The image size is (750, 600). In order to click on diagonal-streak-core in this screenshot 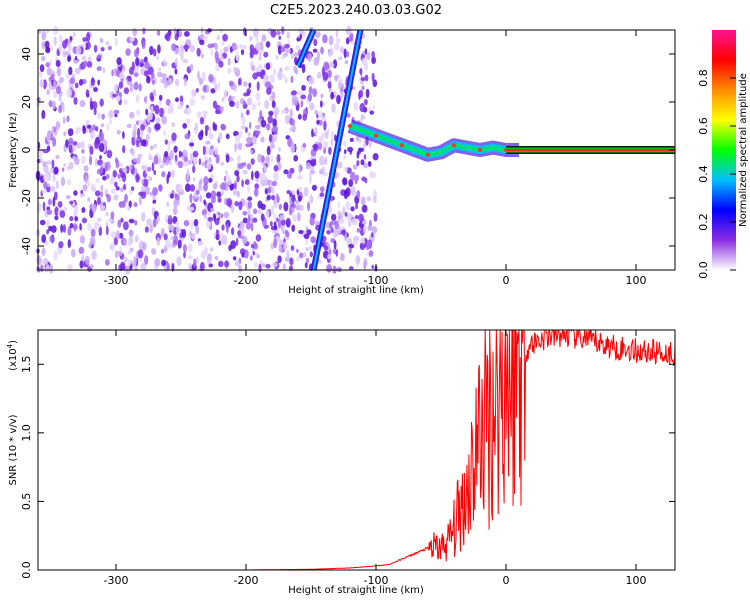, I will do `click(306, 48)`.